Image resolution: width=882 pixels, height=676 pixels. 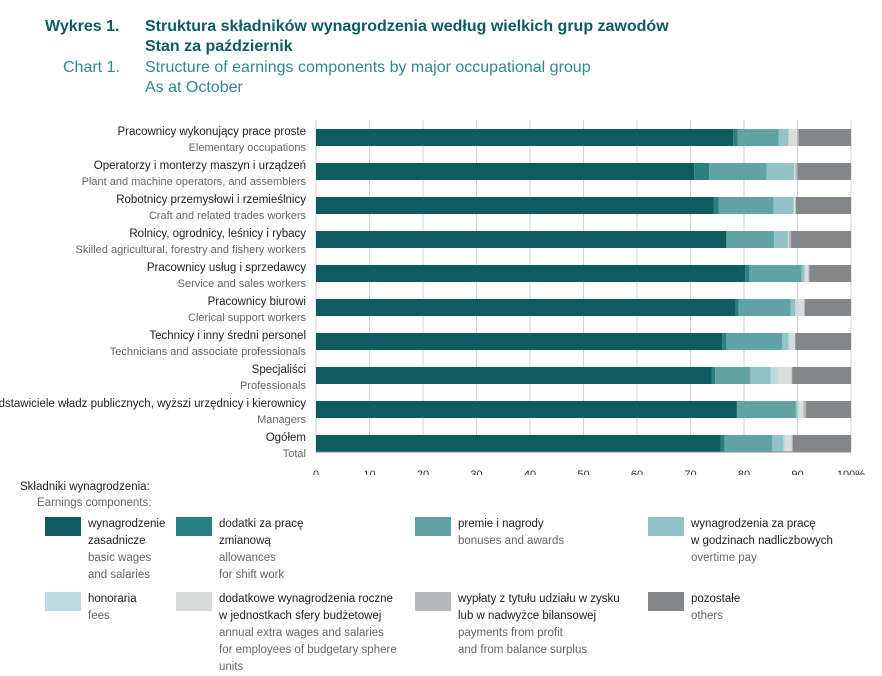 I want to click on legend-title-pl: Składniki wynagrodzenia:, so click(x=85, y=487).